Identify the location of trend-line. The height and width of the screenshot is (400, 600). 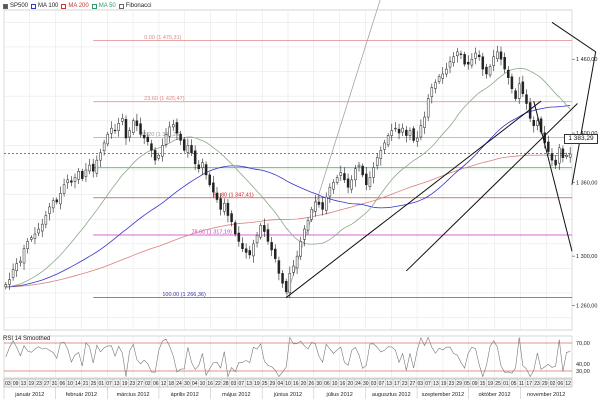
(553, 176).